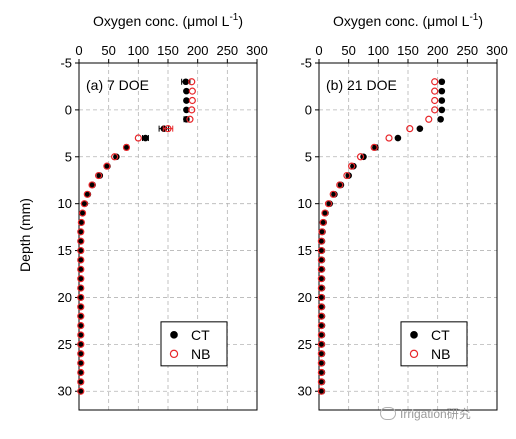  I want to click on y-tick-label: 5, so click(308, 156).